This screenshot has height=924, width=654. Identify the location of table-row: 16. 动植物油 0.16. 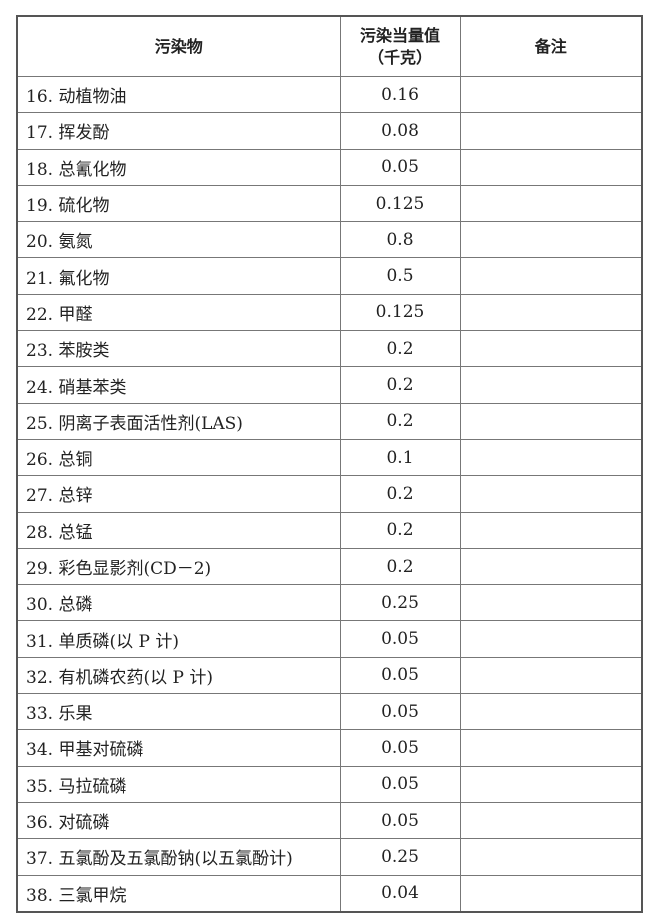
(329, 94).